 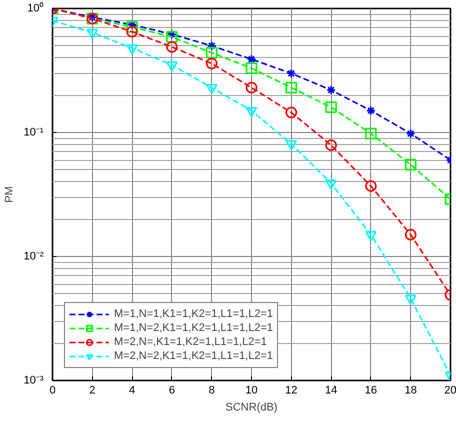 What do you see at coordinates (410, 390) in the screenshot?
I see `x-tick-label: 18` at bounding box center [410, 390].